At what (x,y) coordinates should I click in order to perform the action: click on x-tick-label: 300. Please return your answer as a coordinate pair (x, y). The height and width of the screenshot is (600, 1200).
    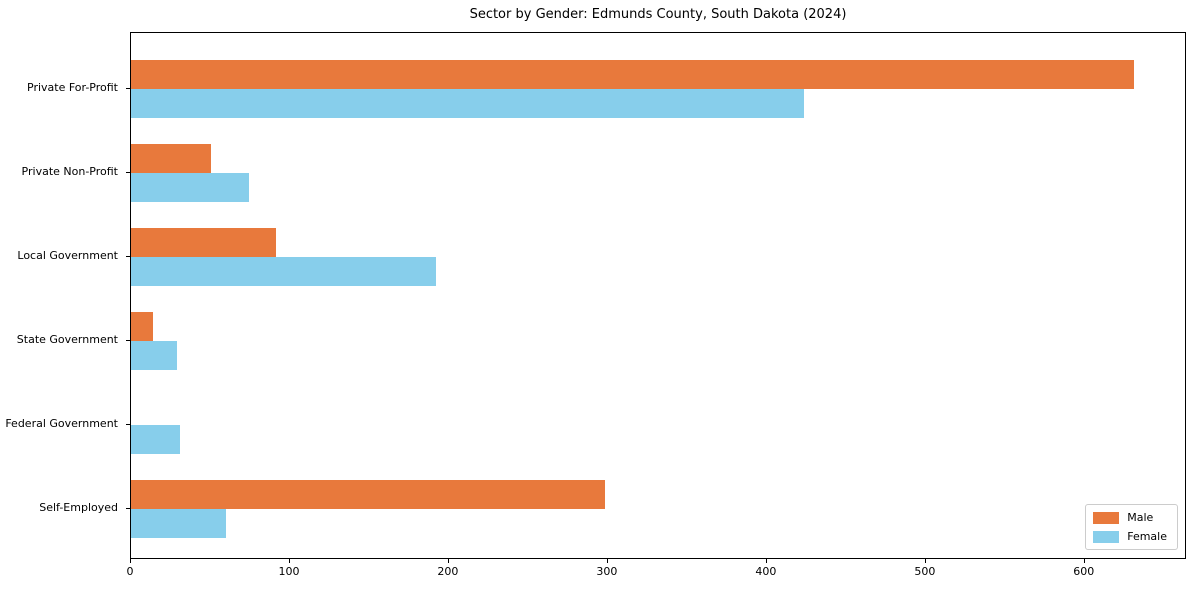
    Looking at the image, I should click on (607, 571).